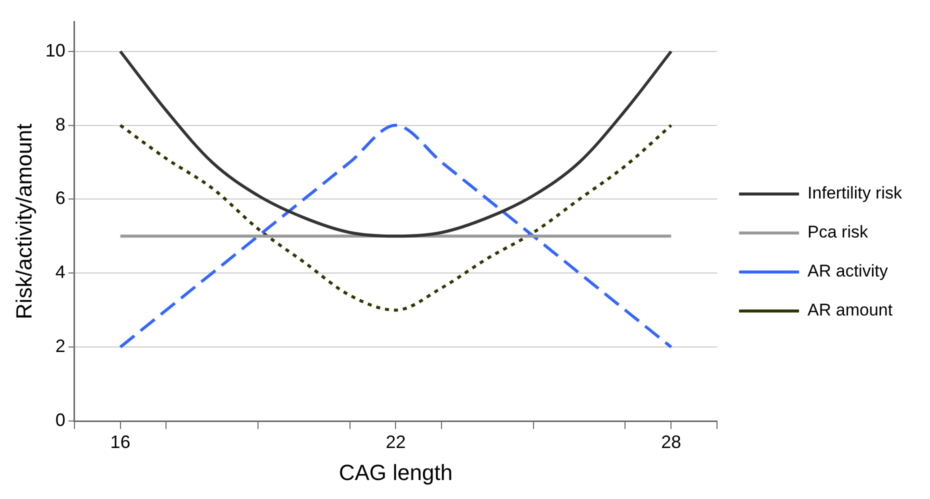 This screenshot has height=499, width=930. Describe the element at coordinates (60, 124) in the screenshot. I see `y-tick-label: 8` at that location.